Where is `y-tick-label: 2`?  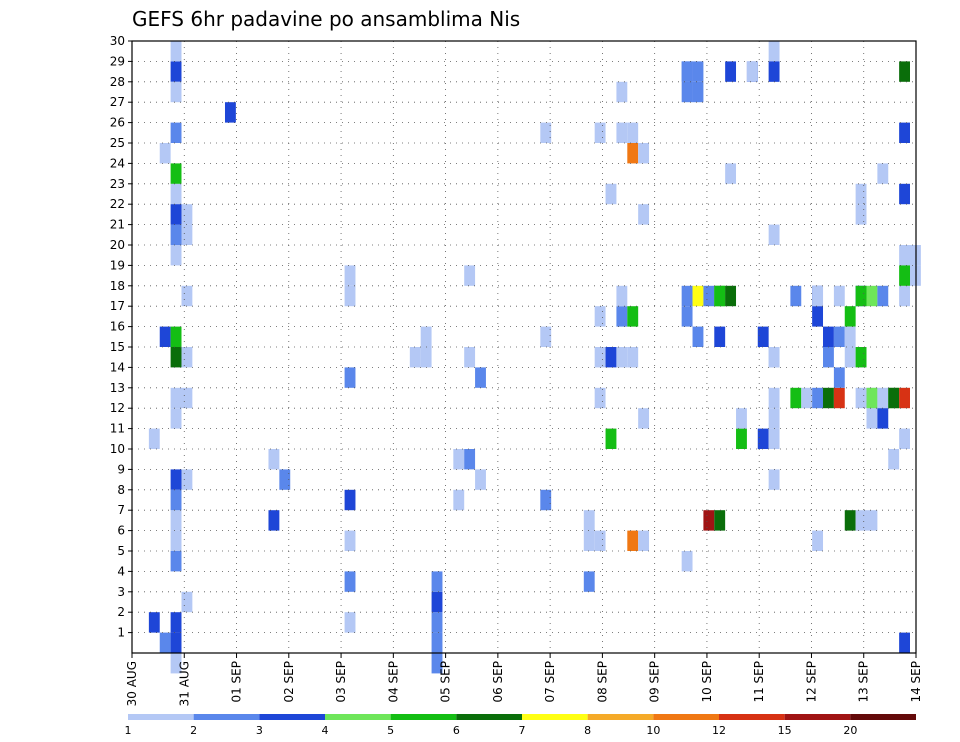
y-tick-label: 2 is located at coordinates (121, 612).